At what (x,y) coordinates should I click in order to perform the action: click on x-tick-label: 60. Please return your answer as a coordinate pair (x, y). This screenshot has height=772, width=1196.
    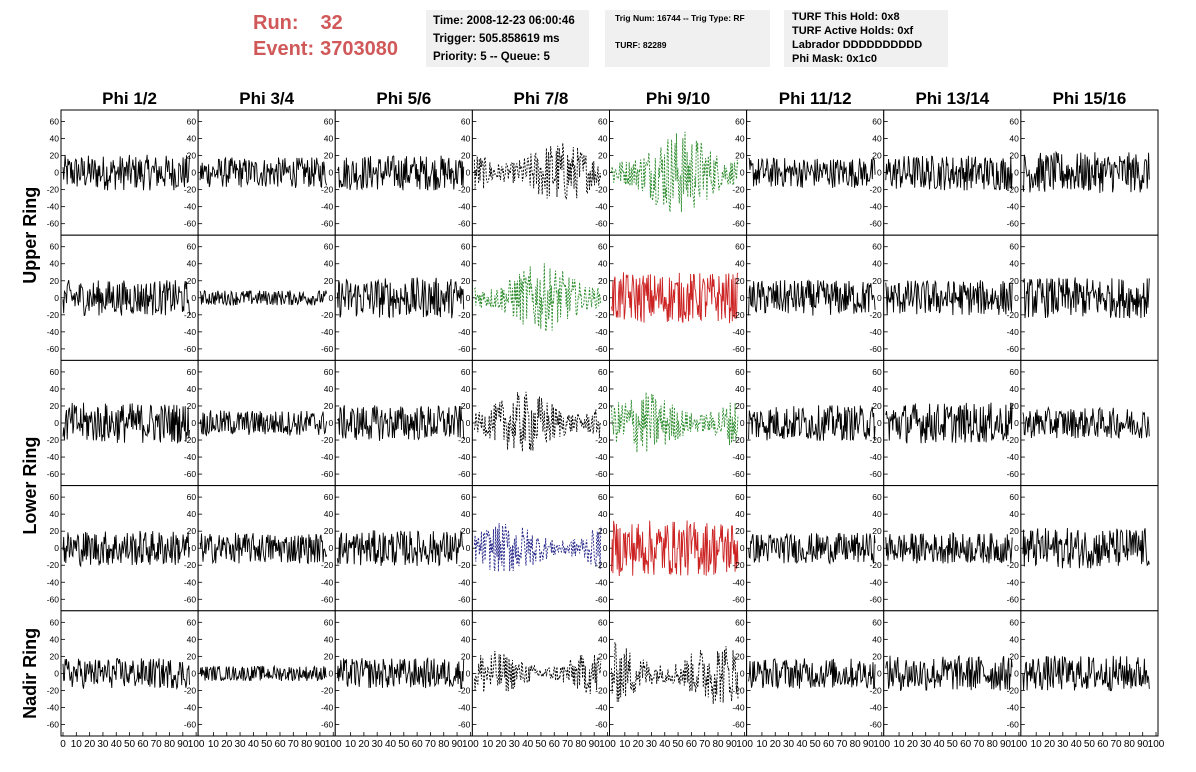
    Looking at the image, I should click on (829, 744).